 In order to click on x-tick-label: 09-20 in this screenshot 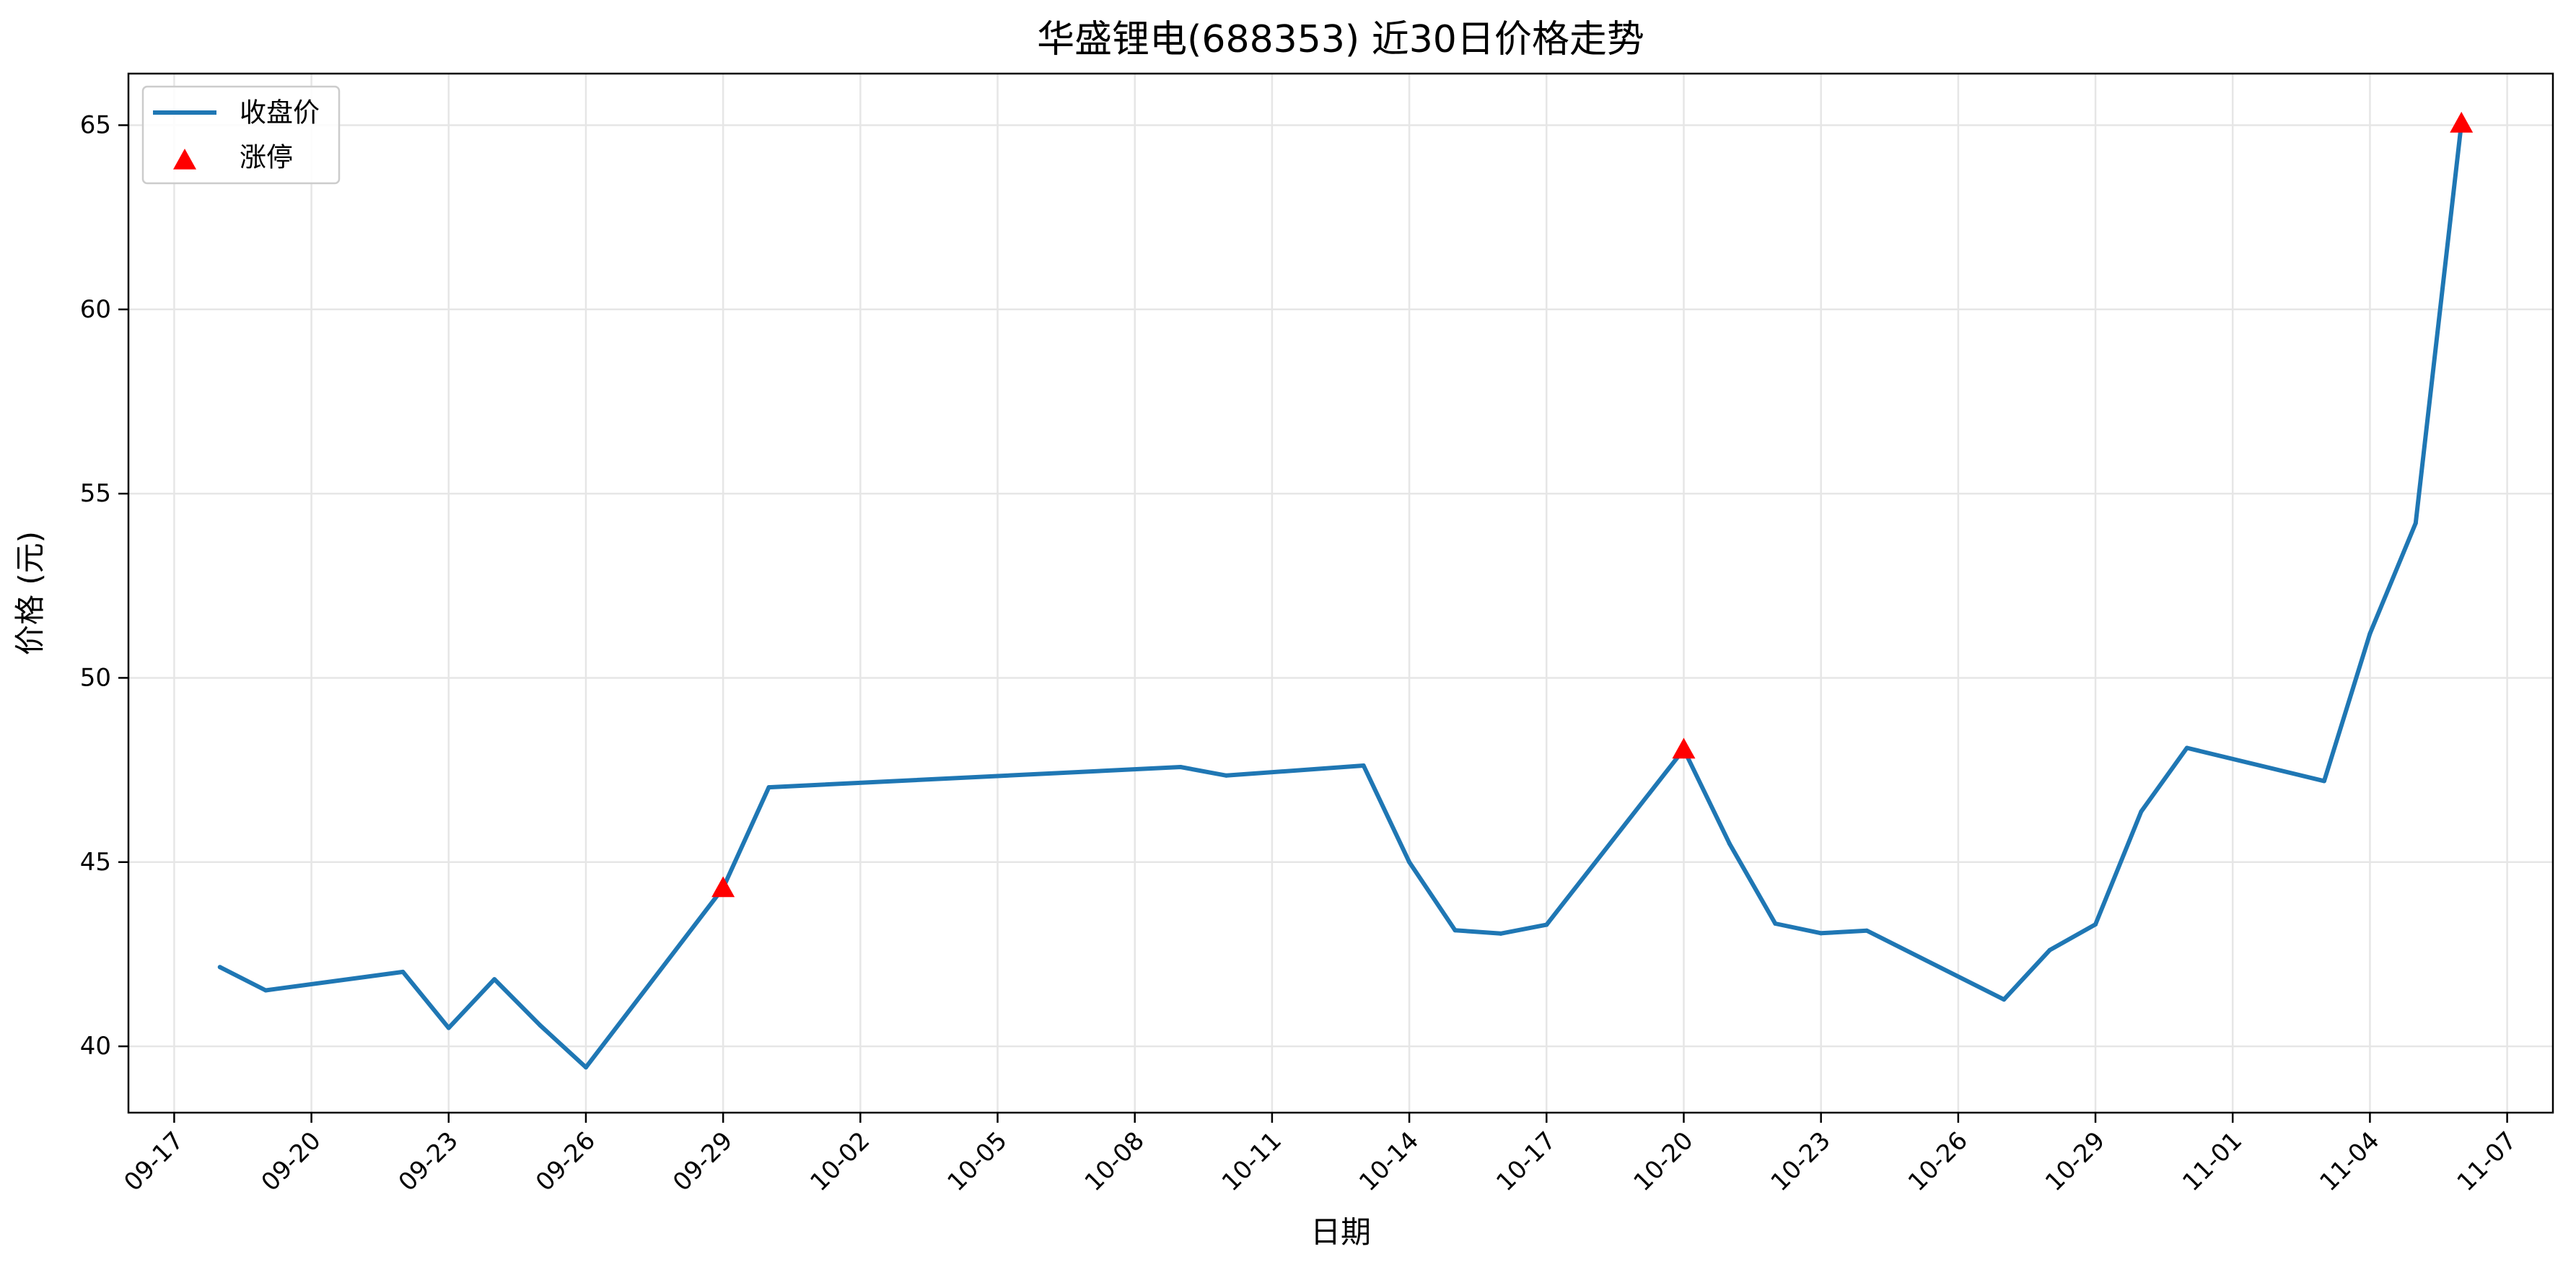, I will do `click(291, 1161)`.